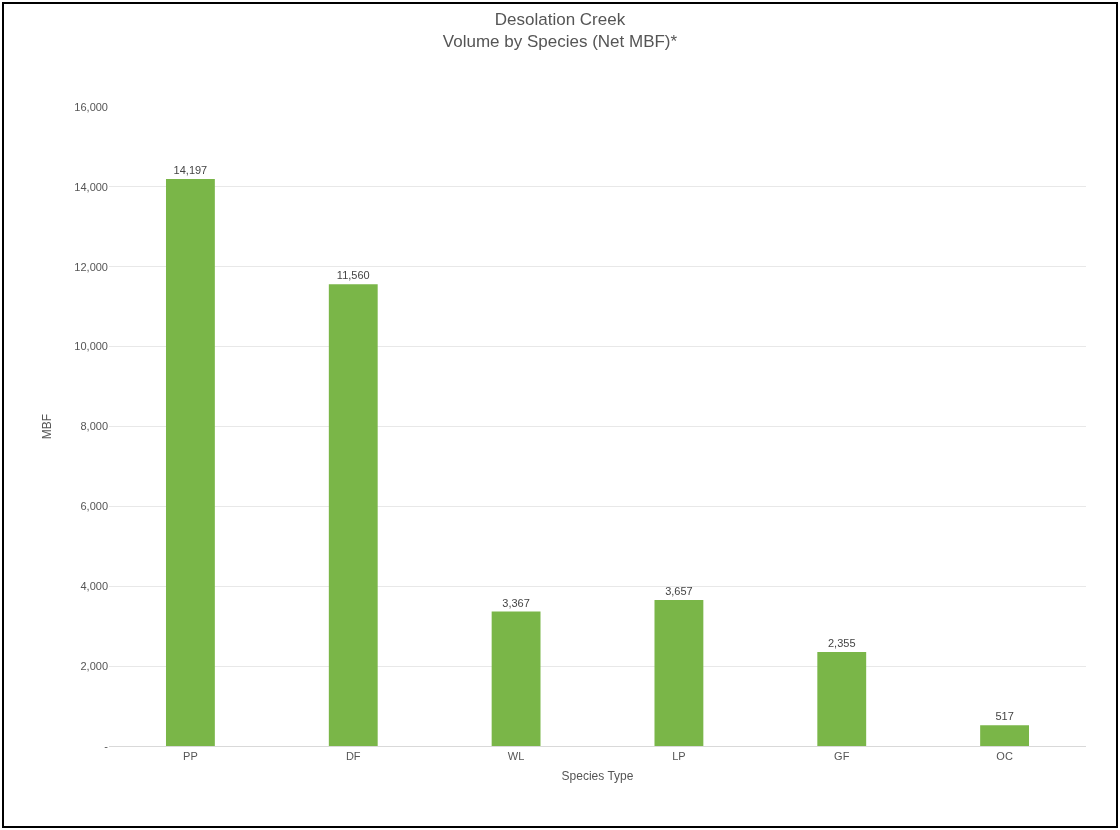 This screenshot has height=830, width=1120. What do you see at coordinates (91, 266) in the screenshot?
I see `y-tick-label: 12,000` at bounding box center [91, 266].